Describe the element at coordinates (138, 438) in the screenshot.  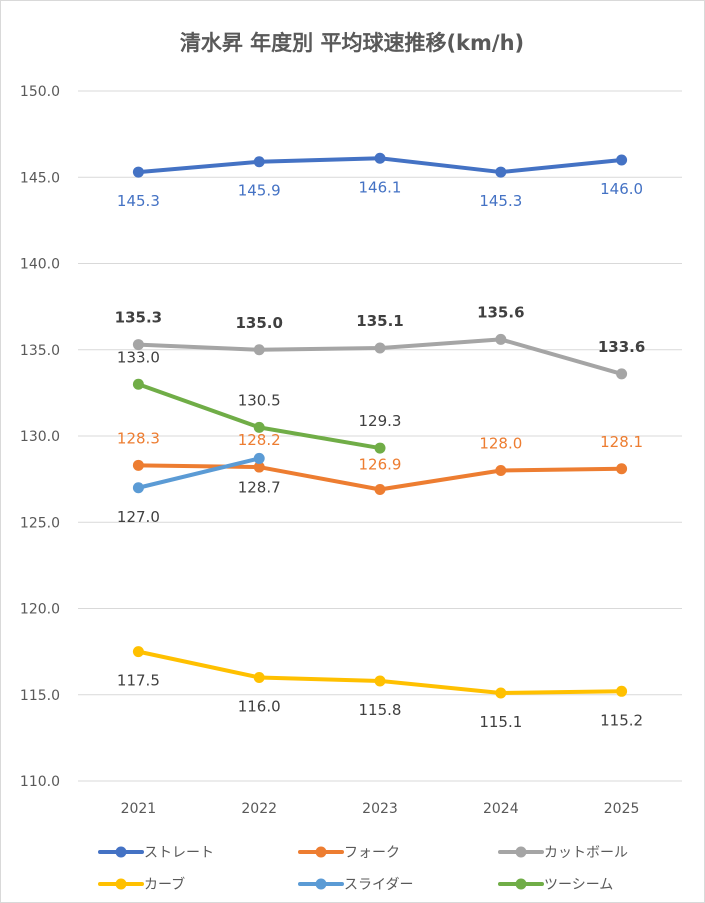
I see `data-label: 128.3` at that location.